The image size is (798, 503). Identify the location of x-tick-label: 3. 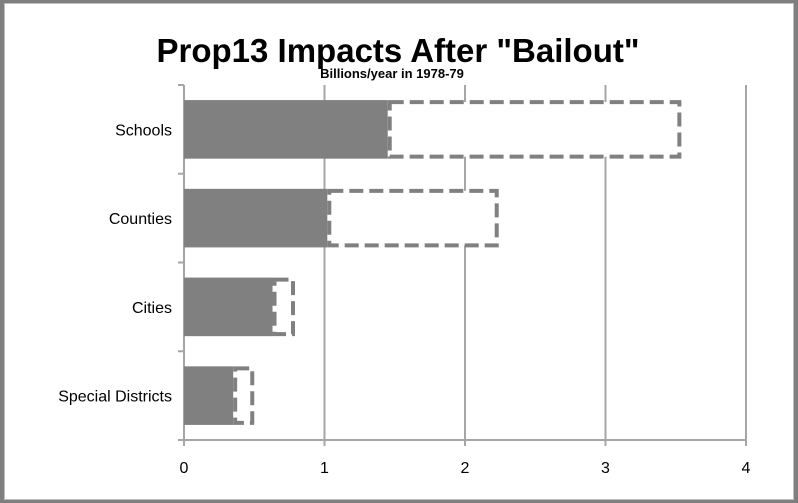
(605, 468).